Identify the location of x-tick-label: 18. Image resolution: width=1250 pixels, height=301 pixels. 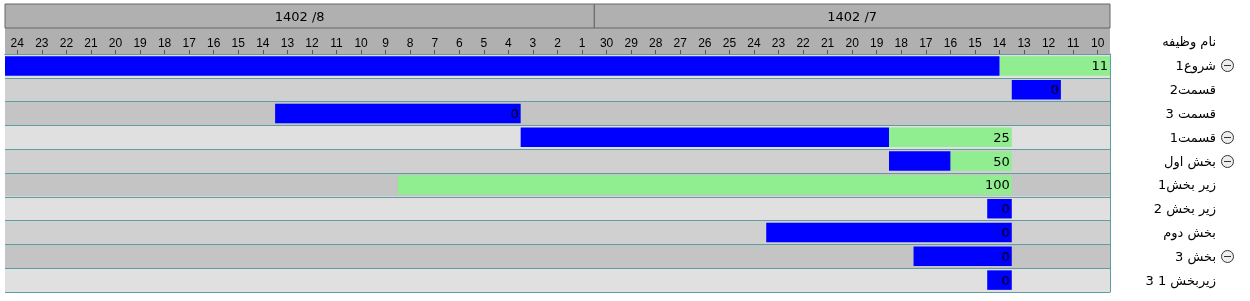
(901, 43).